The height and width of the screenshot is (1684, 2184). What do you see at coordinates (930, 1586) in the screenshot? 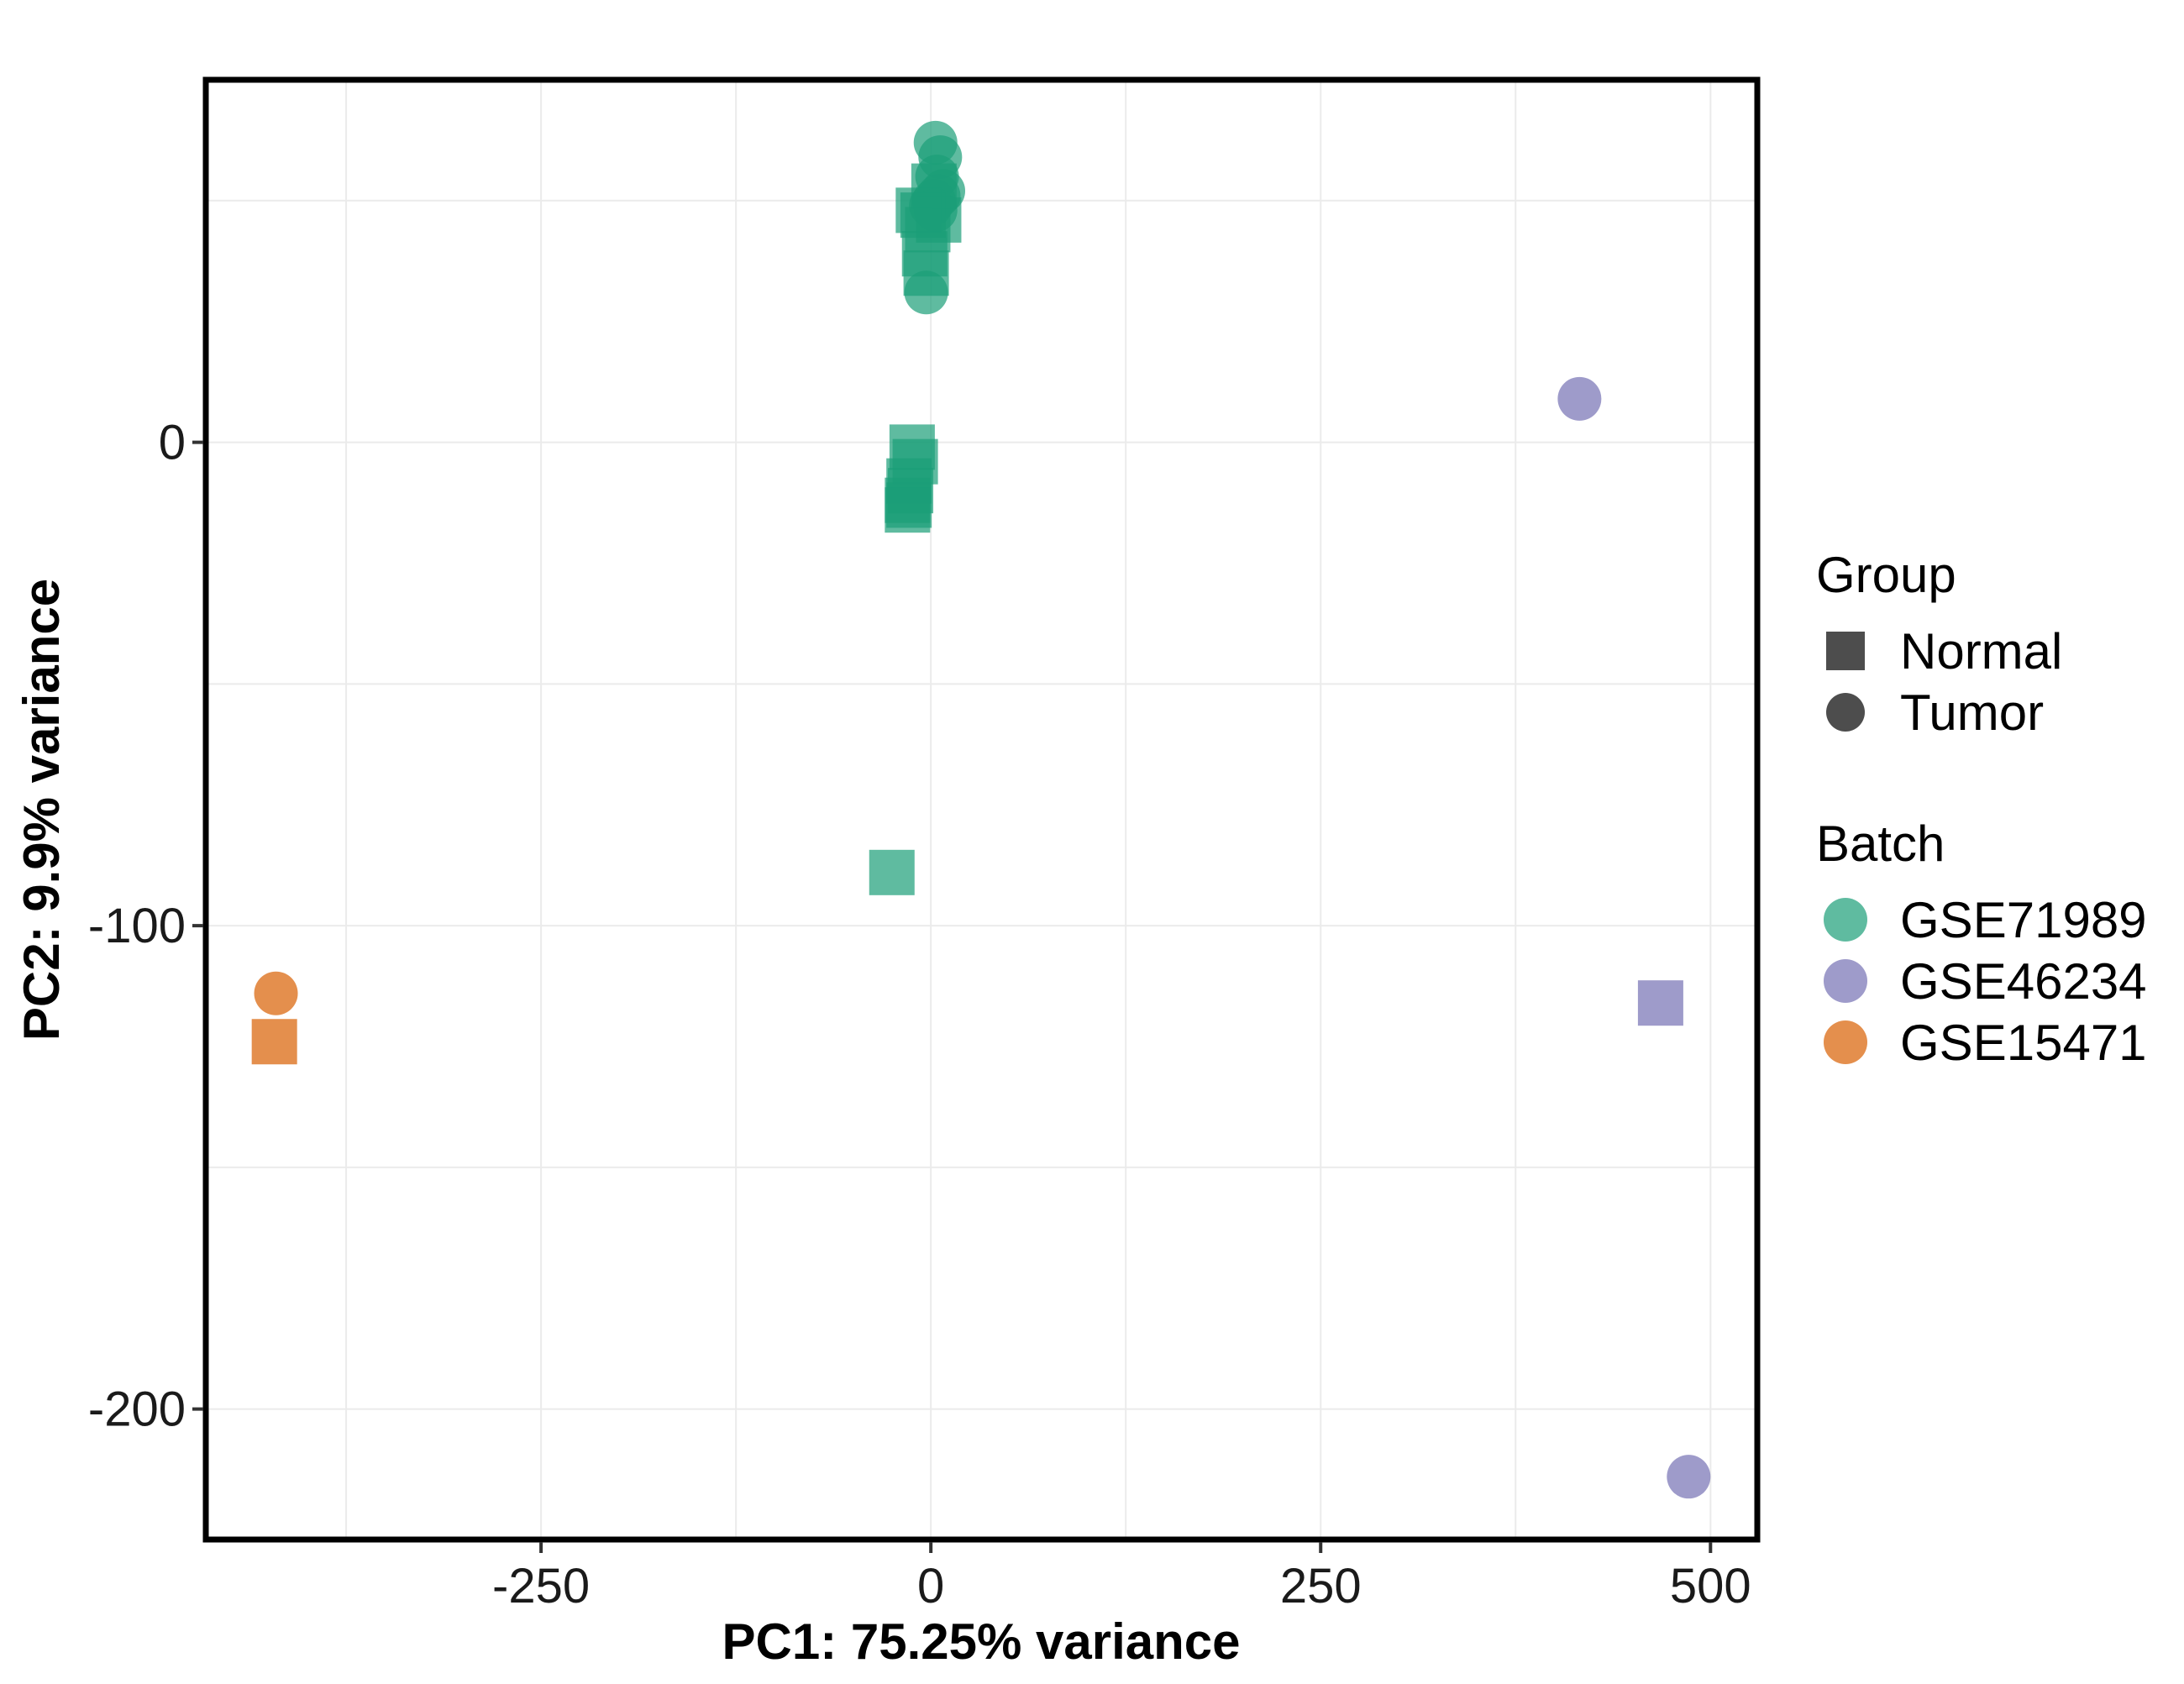
I see `x-tick-label: 0` at bounding box center [930, 1586].